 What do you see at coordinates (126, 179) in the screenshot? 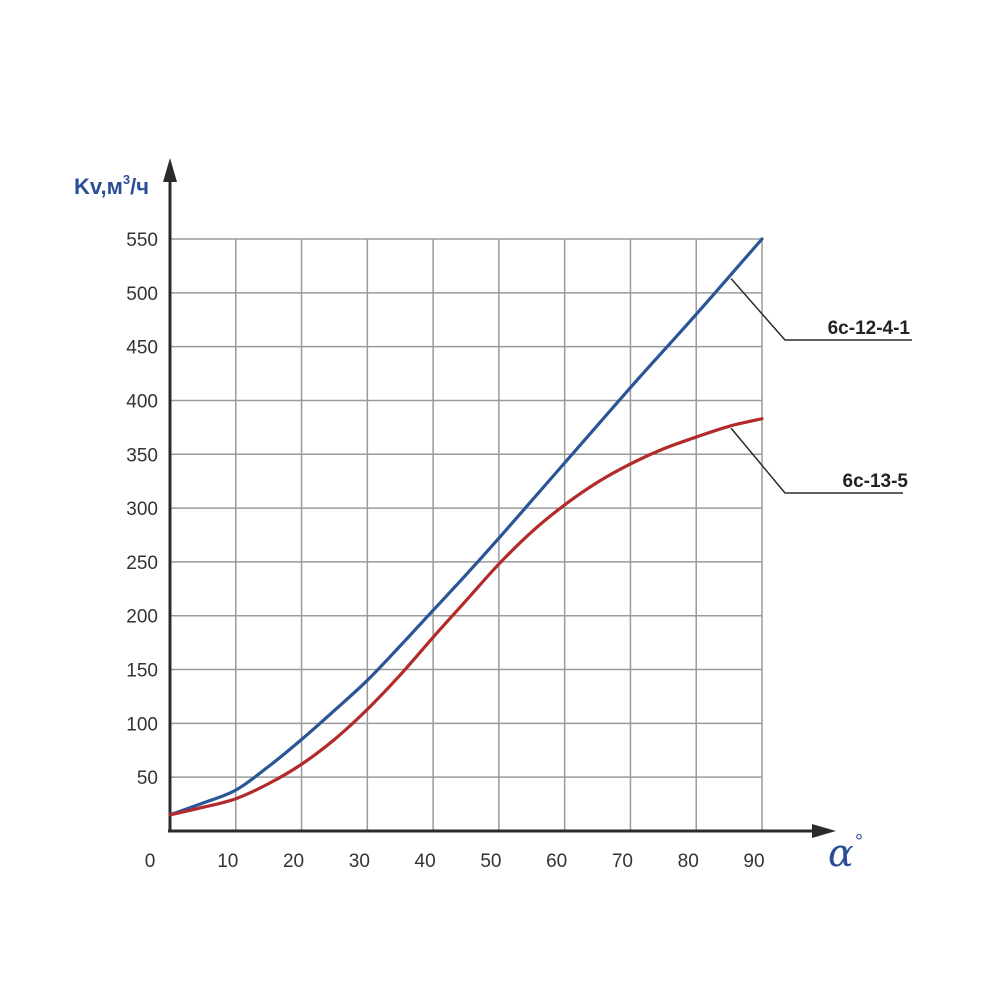
I see `y-axis-label-sup: 3` at bounding box center [126, 179].